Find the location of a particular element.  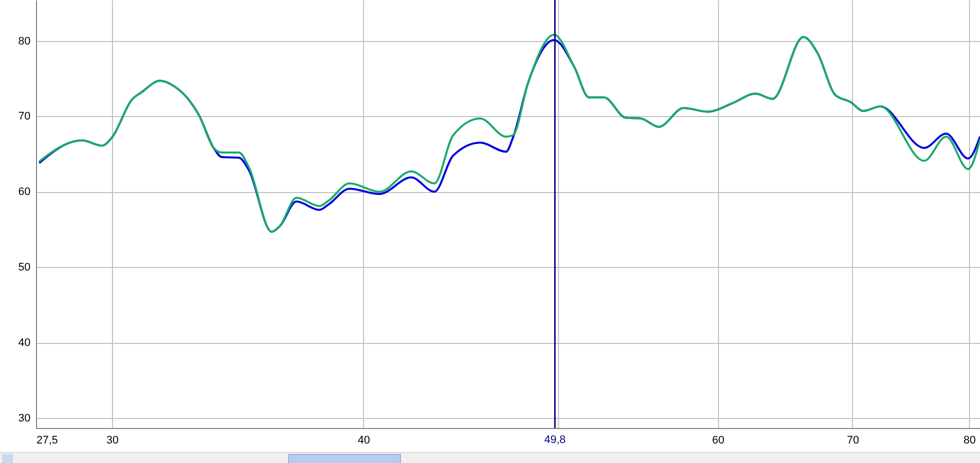

x-tick-label: 60 is located at coordinates (718, 440).